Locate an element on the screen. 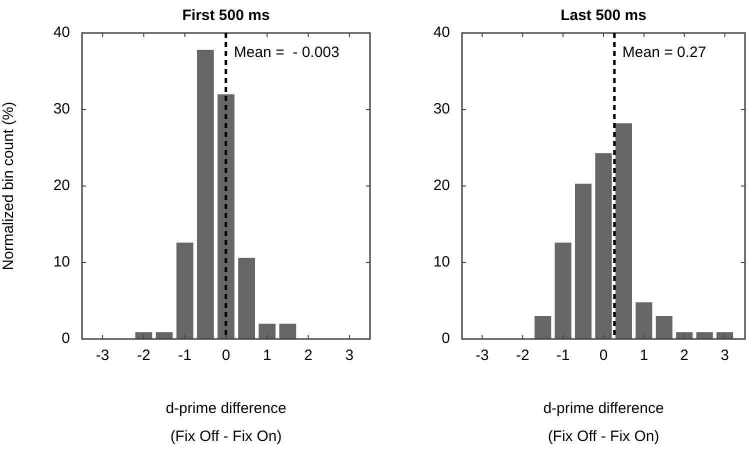 The height and width of the screenshot is (453, 748). ref-line-label: Mean = 0.27 is located at coordinates (664, 53).